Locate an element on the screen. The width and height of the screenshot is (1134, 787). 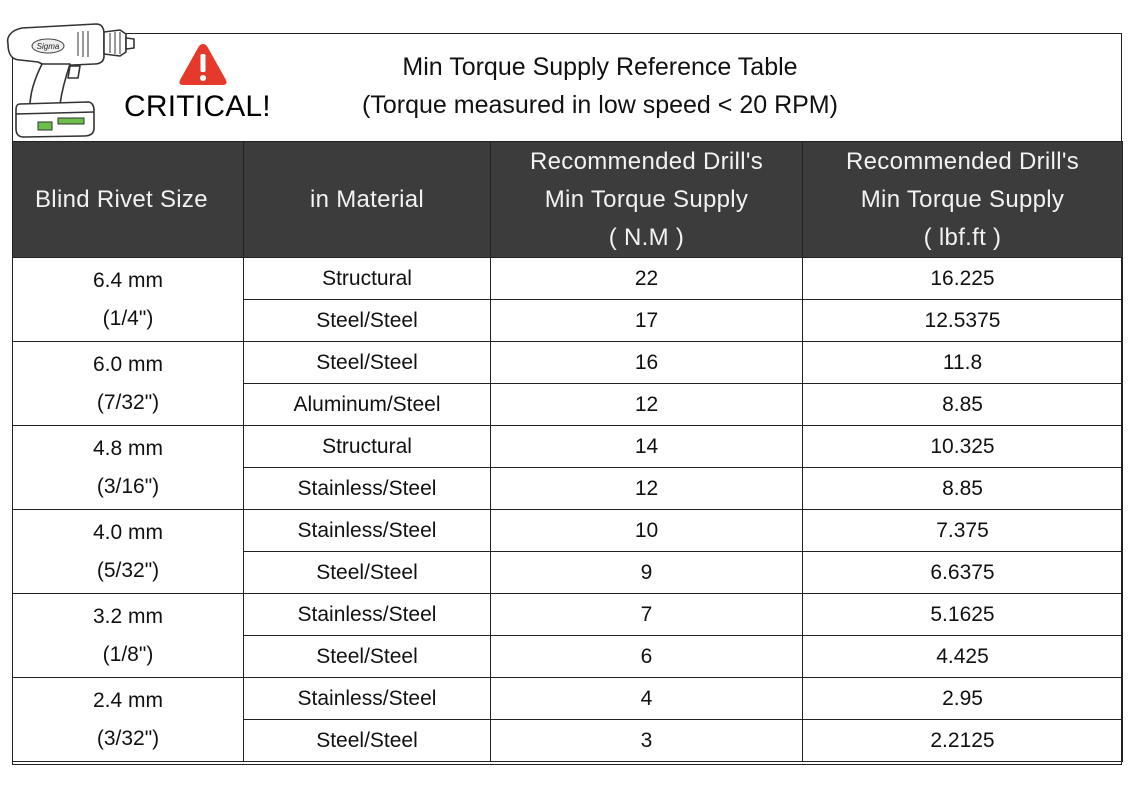
torque-lbf-cell: 10.325 is located at coordinates (962, 446).